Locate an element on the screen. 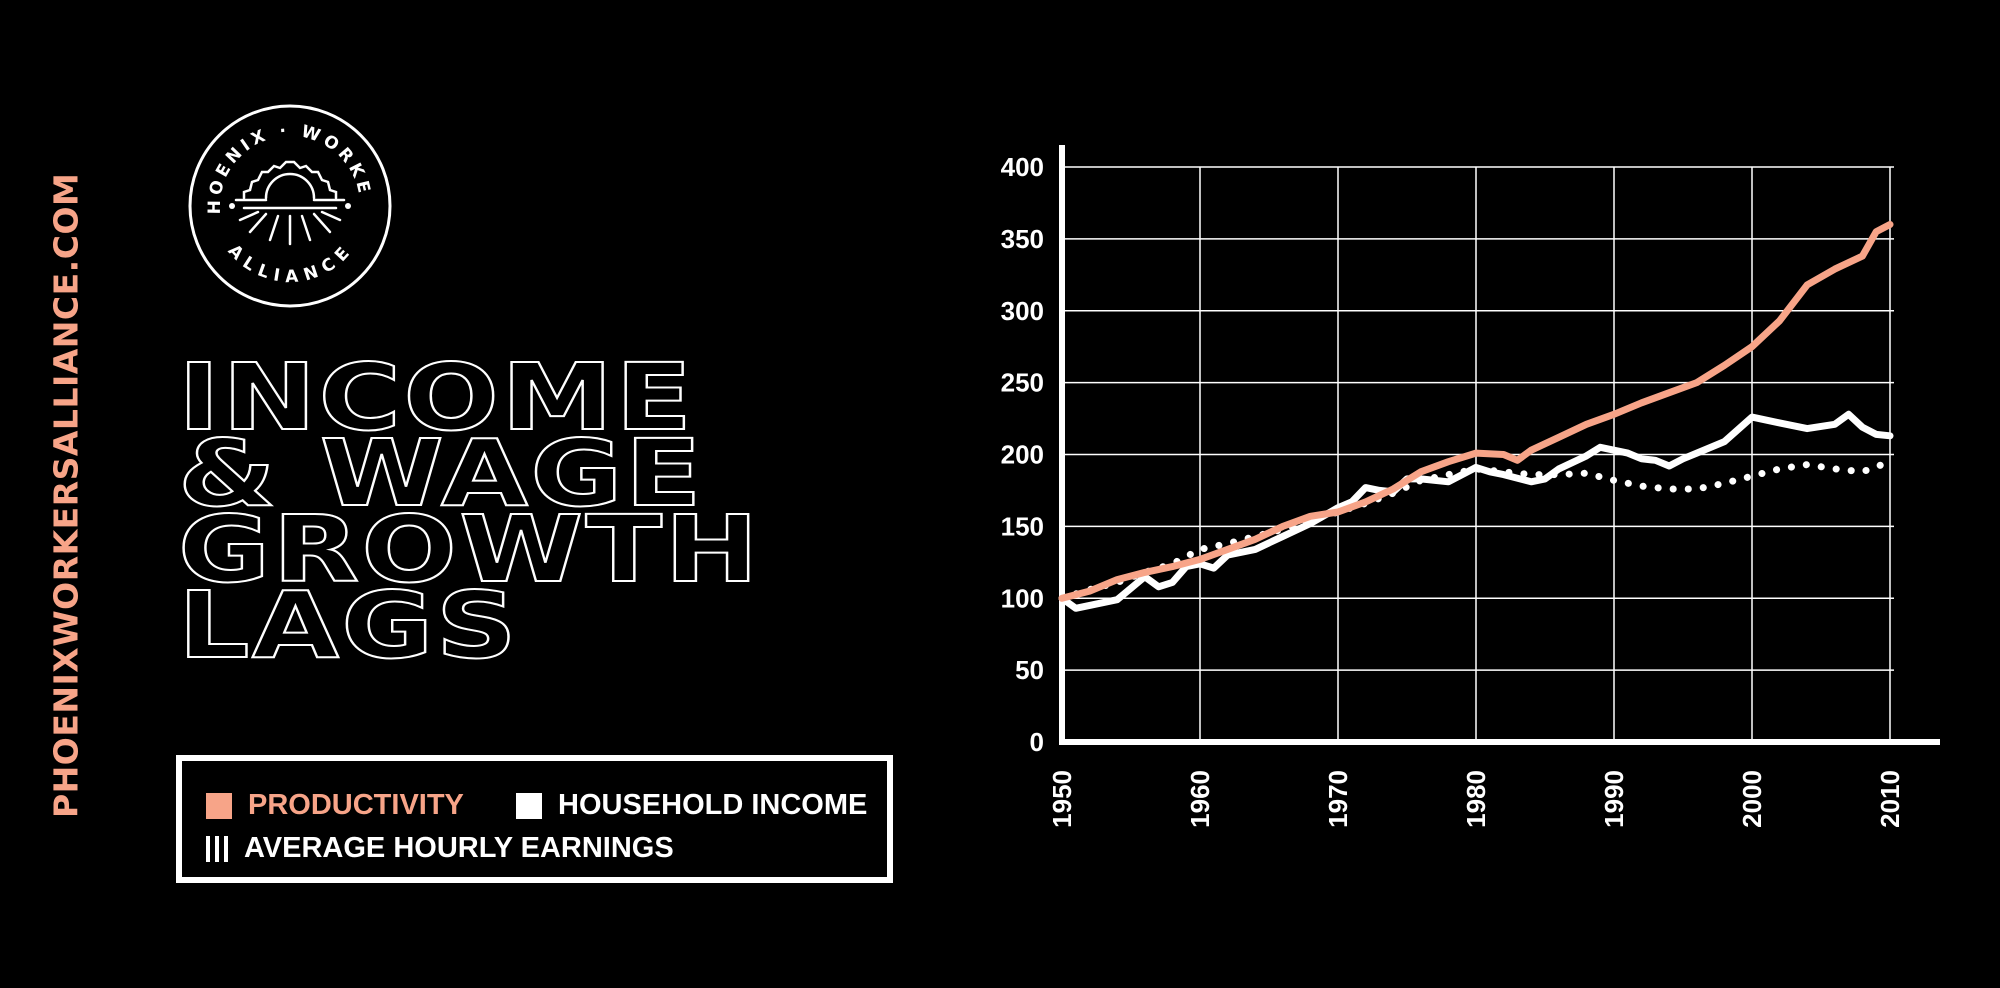 The height and width of the screenshot is (988, 2000). headline-line-4: LAGS is located at coordinates (348, 625).